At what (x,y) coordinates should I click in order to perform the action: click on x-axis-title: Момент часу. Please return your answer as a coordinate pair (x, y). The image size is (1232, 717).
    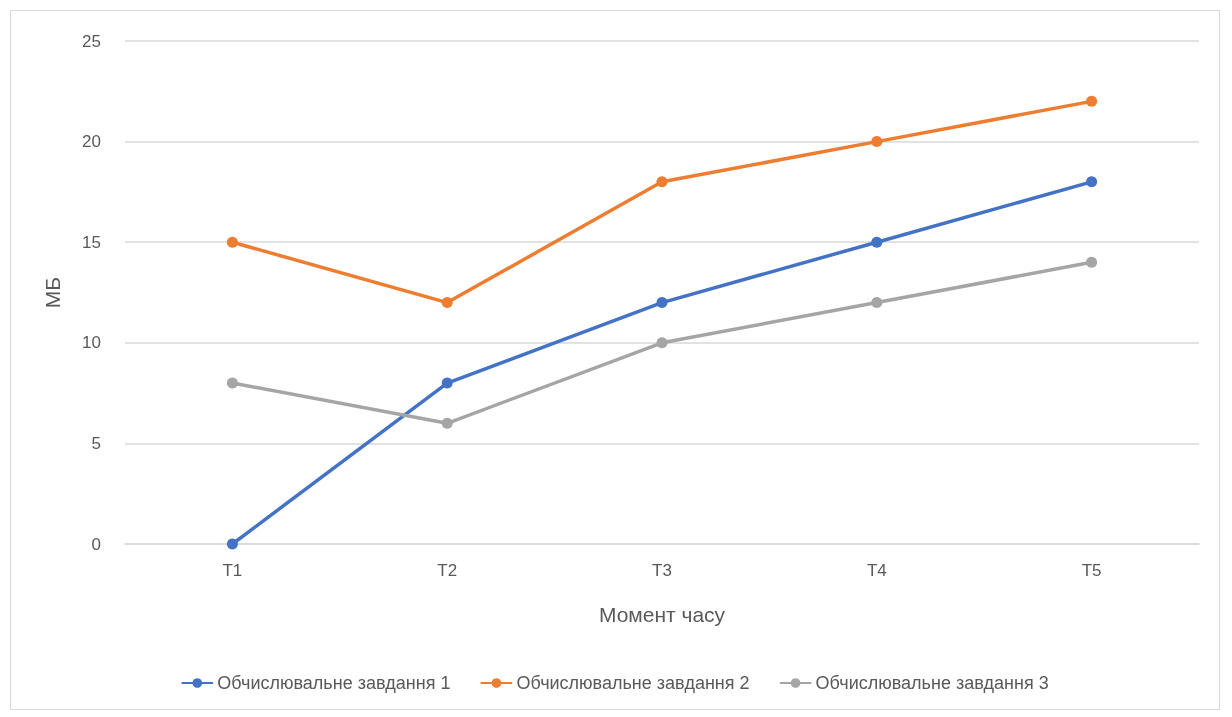
    Looking at the image, I should click on (662, 614).